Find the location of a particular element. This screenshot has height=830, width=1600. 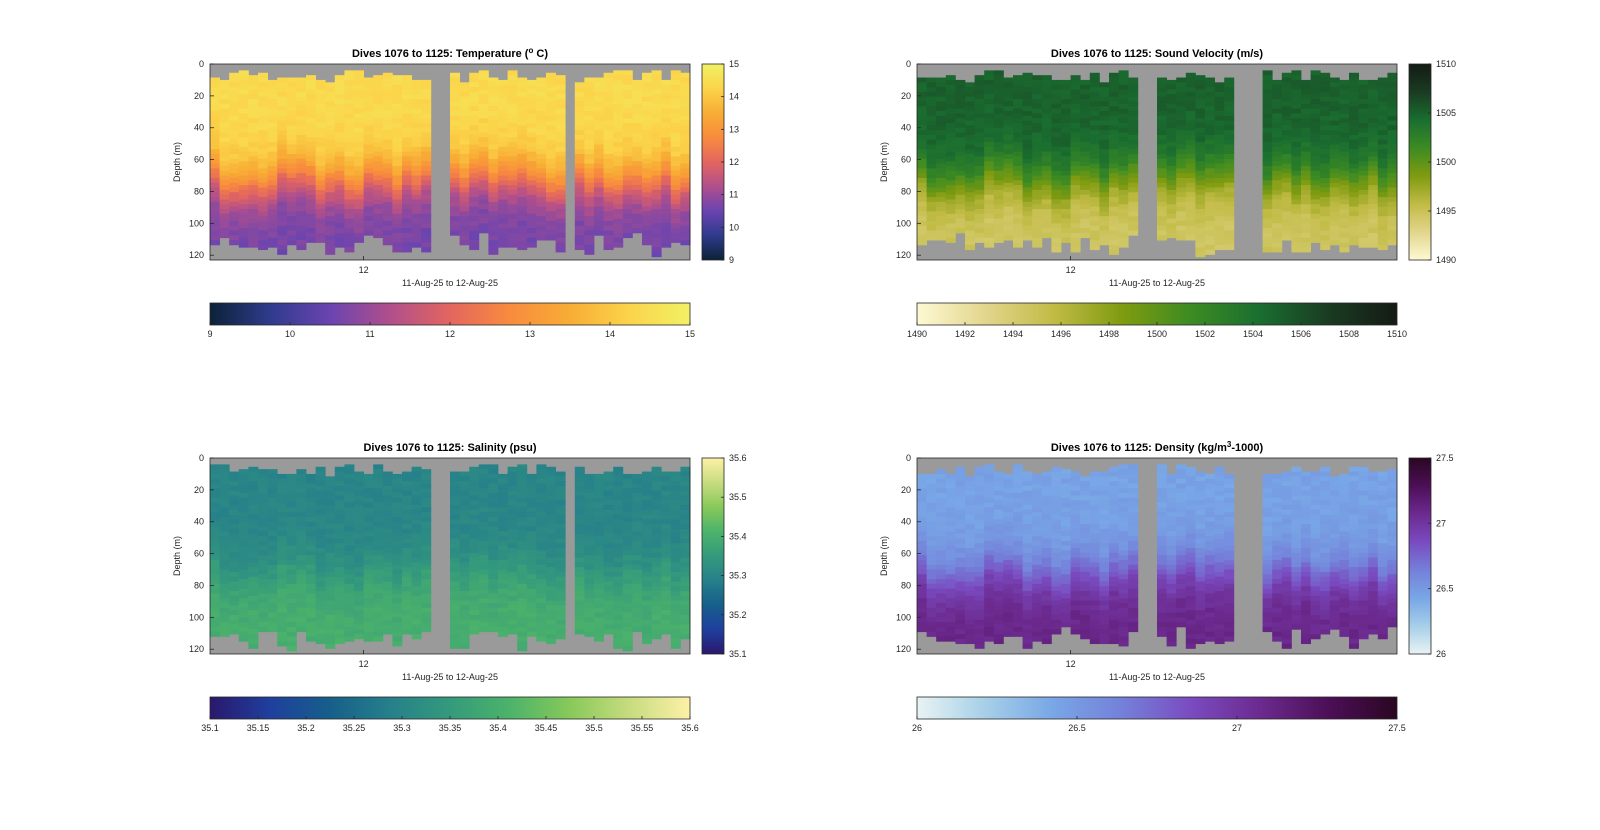

chart-title: Dives 1076 to 1125: Sound Velocity (m/s) is located at coordinates (1157, 54).